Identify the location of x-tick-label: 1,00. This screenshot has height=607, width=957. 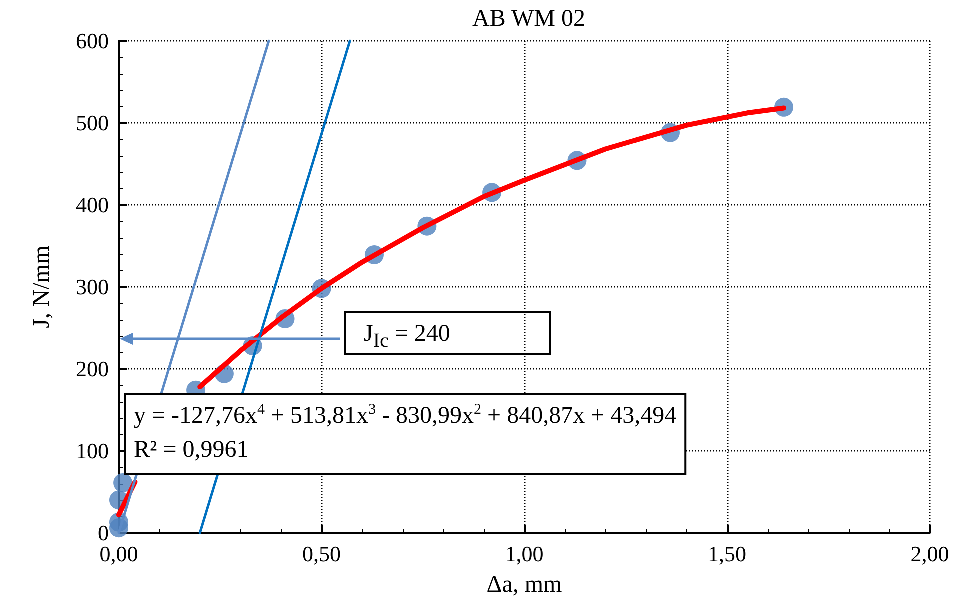
(524, 554).